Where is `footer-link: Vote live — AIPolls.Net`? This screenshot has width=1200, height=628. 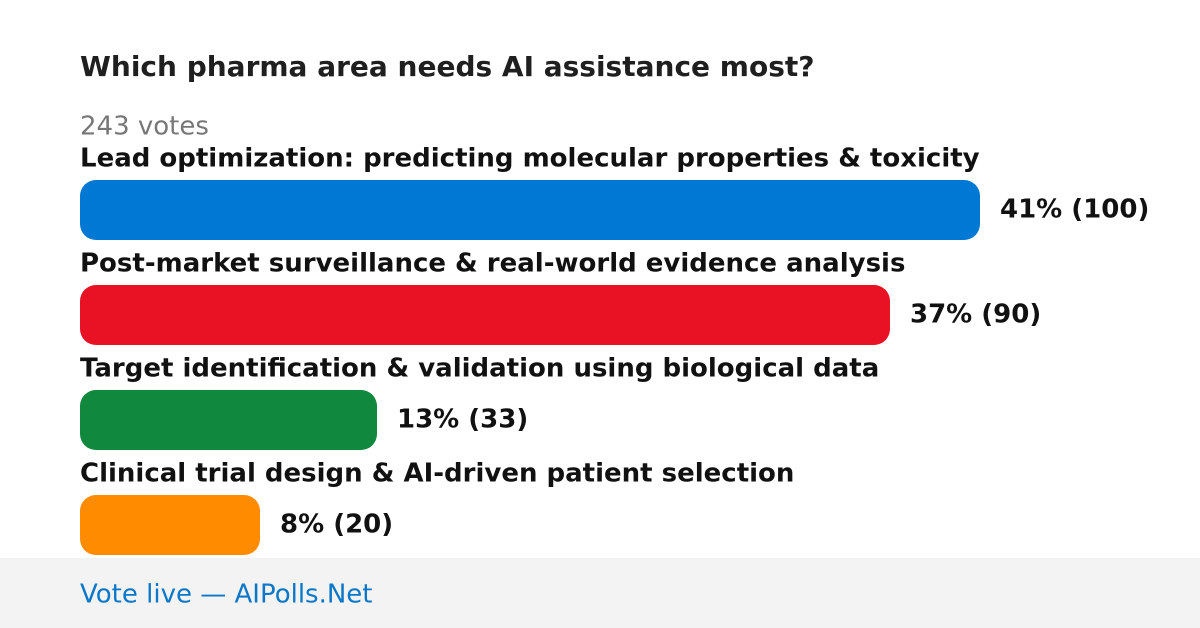 footer-link: Vote live — AIPolls.Net is located at coordinates (226, 595).